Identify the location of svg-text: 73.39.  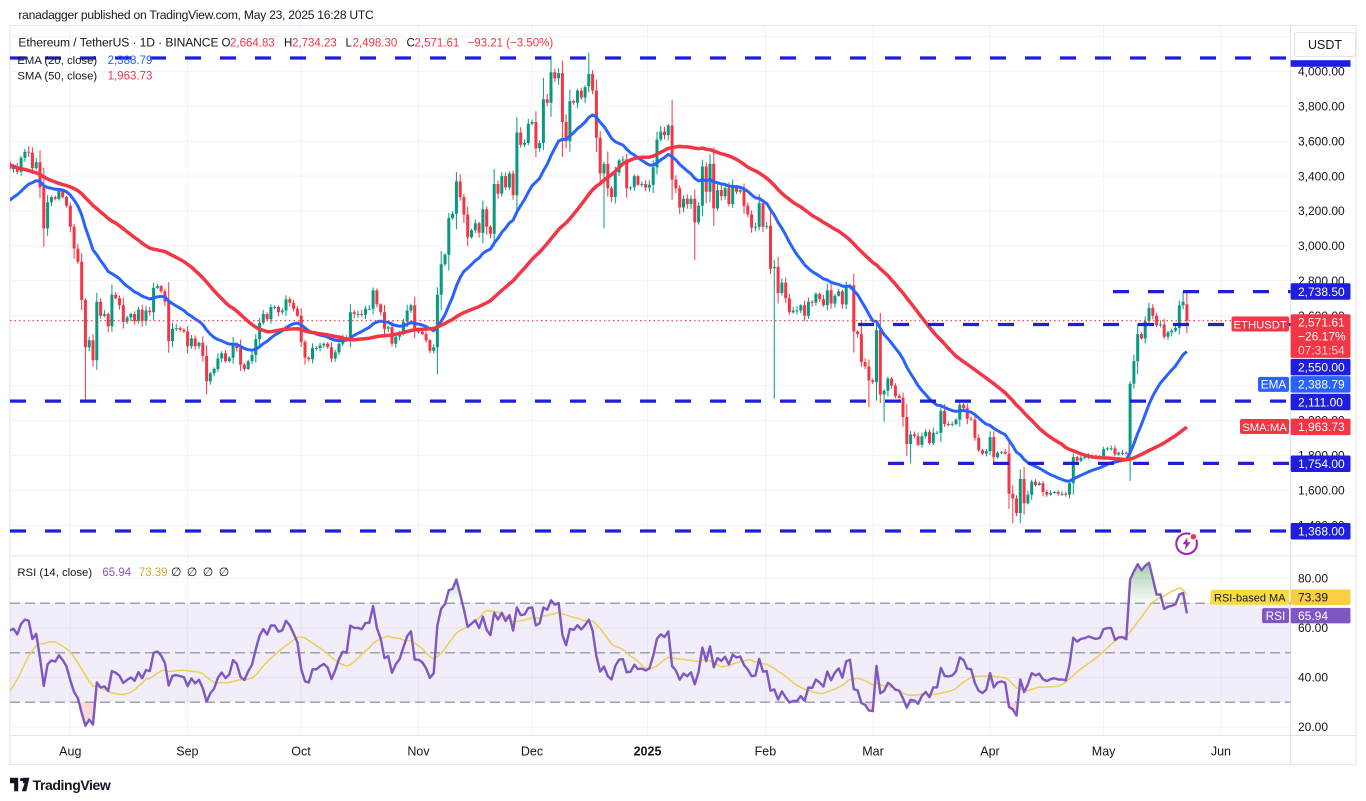
(1313, 598).